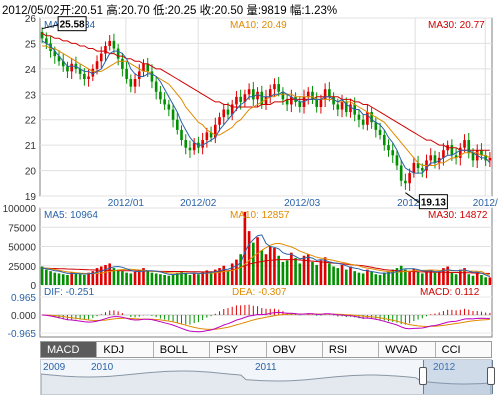 Image resolution: width=498 pixels, height=400 pixels. Describe the element at coordinates (238, 349) in the screenshot. I see `tab-psy: PSY` at that location.